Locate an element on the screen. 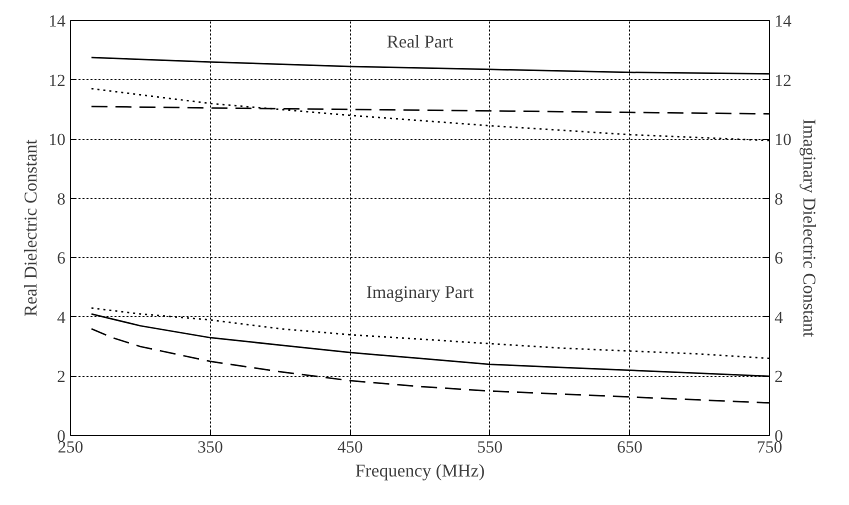 Image resolution: width=849 pixels, height=505 pixels. y2-tick-label: 14 is located at coordinates (783, 21).